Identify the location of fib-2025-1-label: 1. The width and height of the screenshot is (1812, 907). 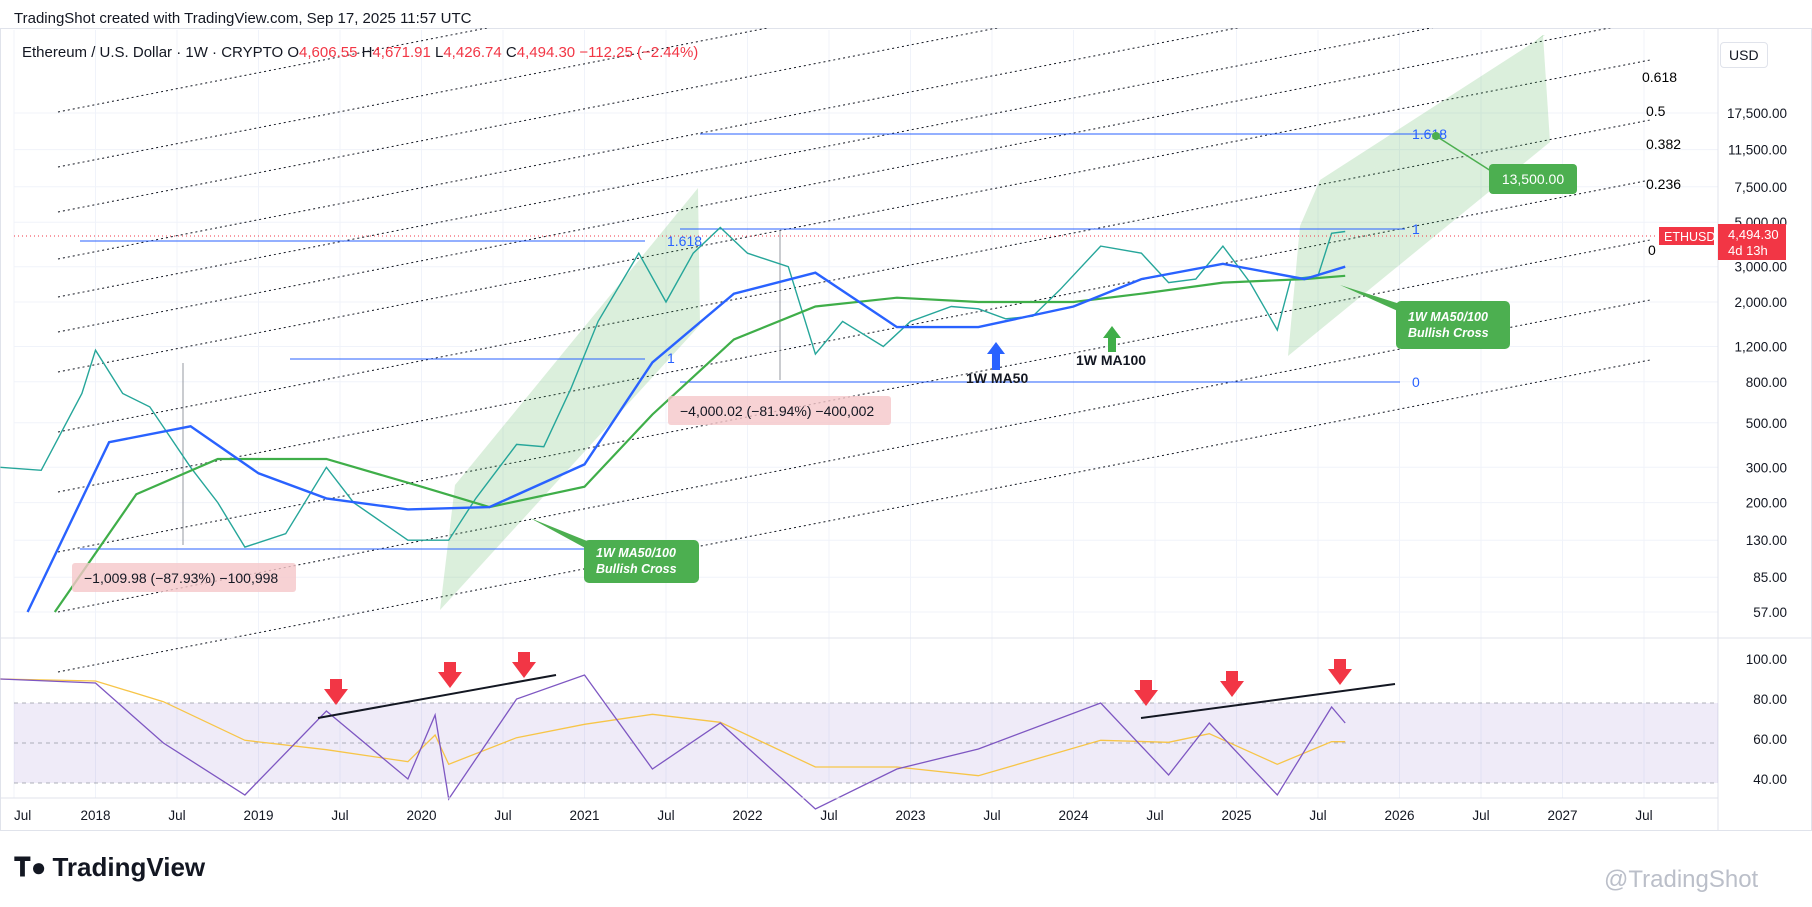
(1416, 229).